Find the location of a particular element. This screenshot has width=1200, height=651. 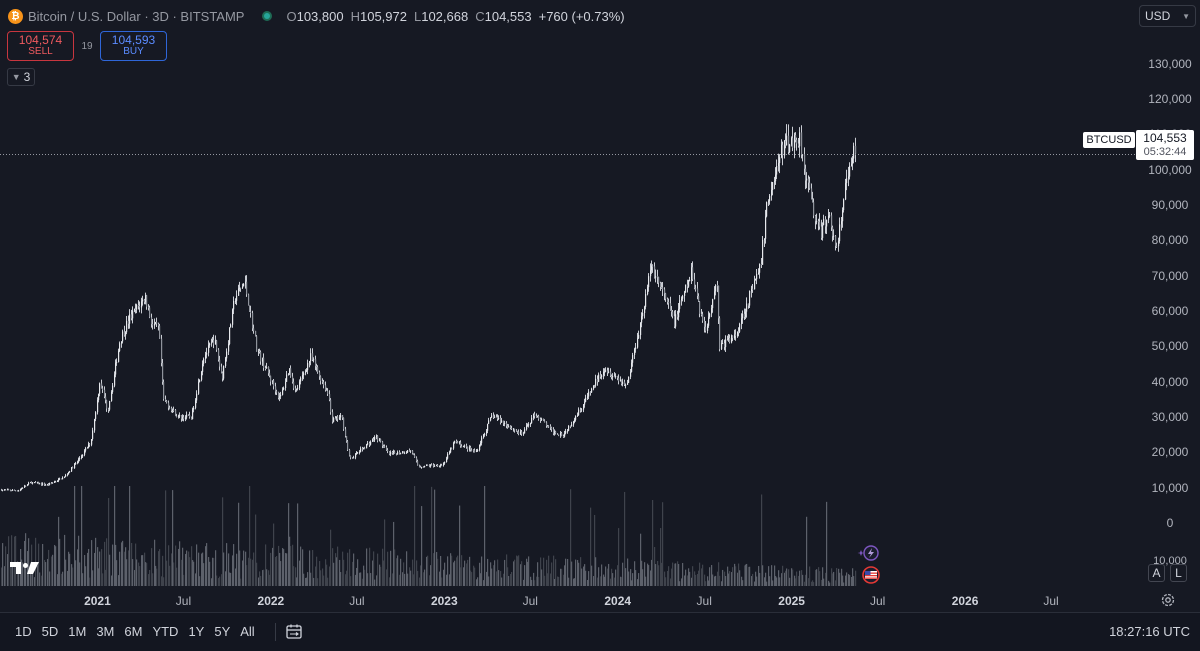

price-tick-label: 100,000 is located at coordinates (1170, 169).